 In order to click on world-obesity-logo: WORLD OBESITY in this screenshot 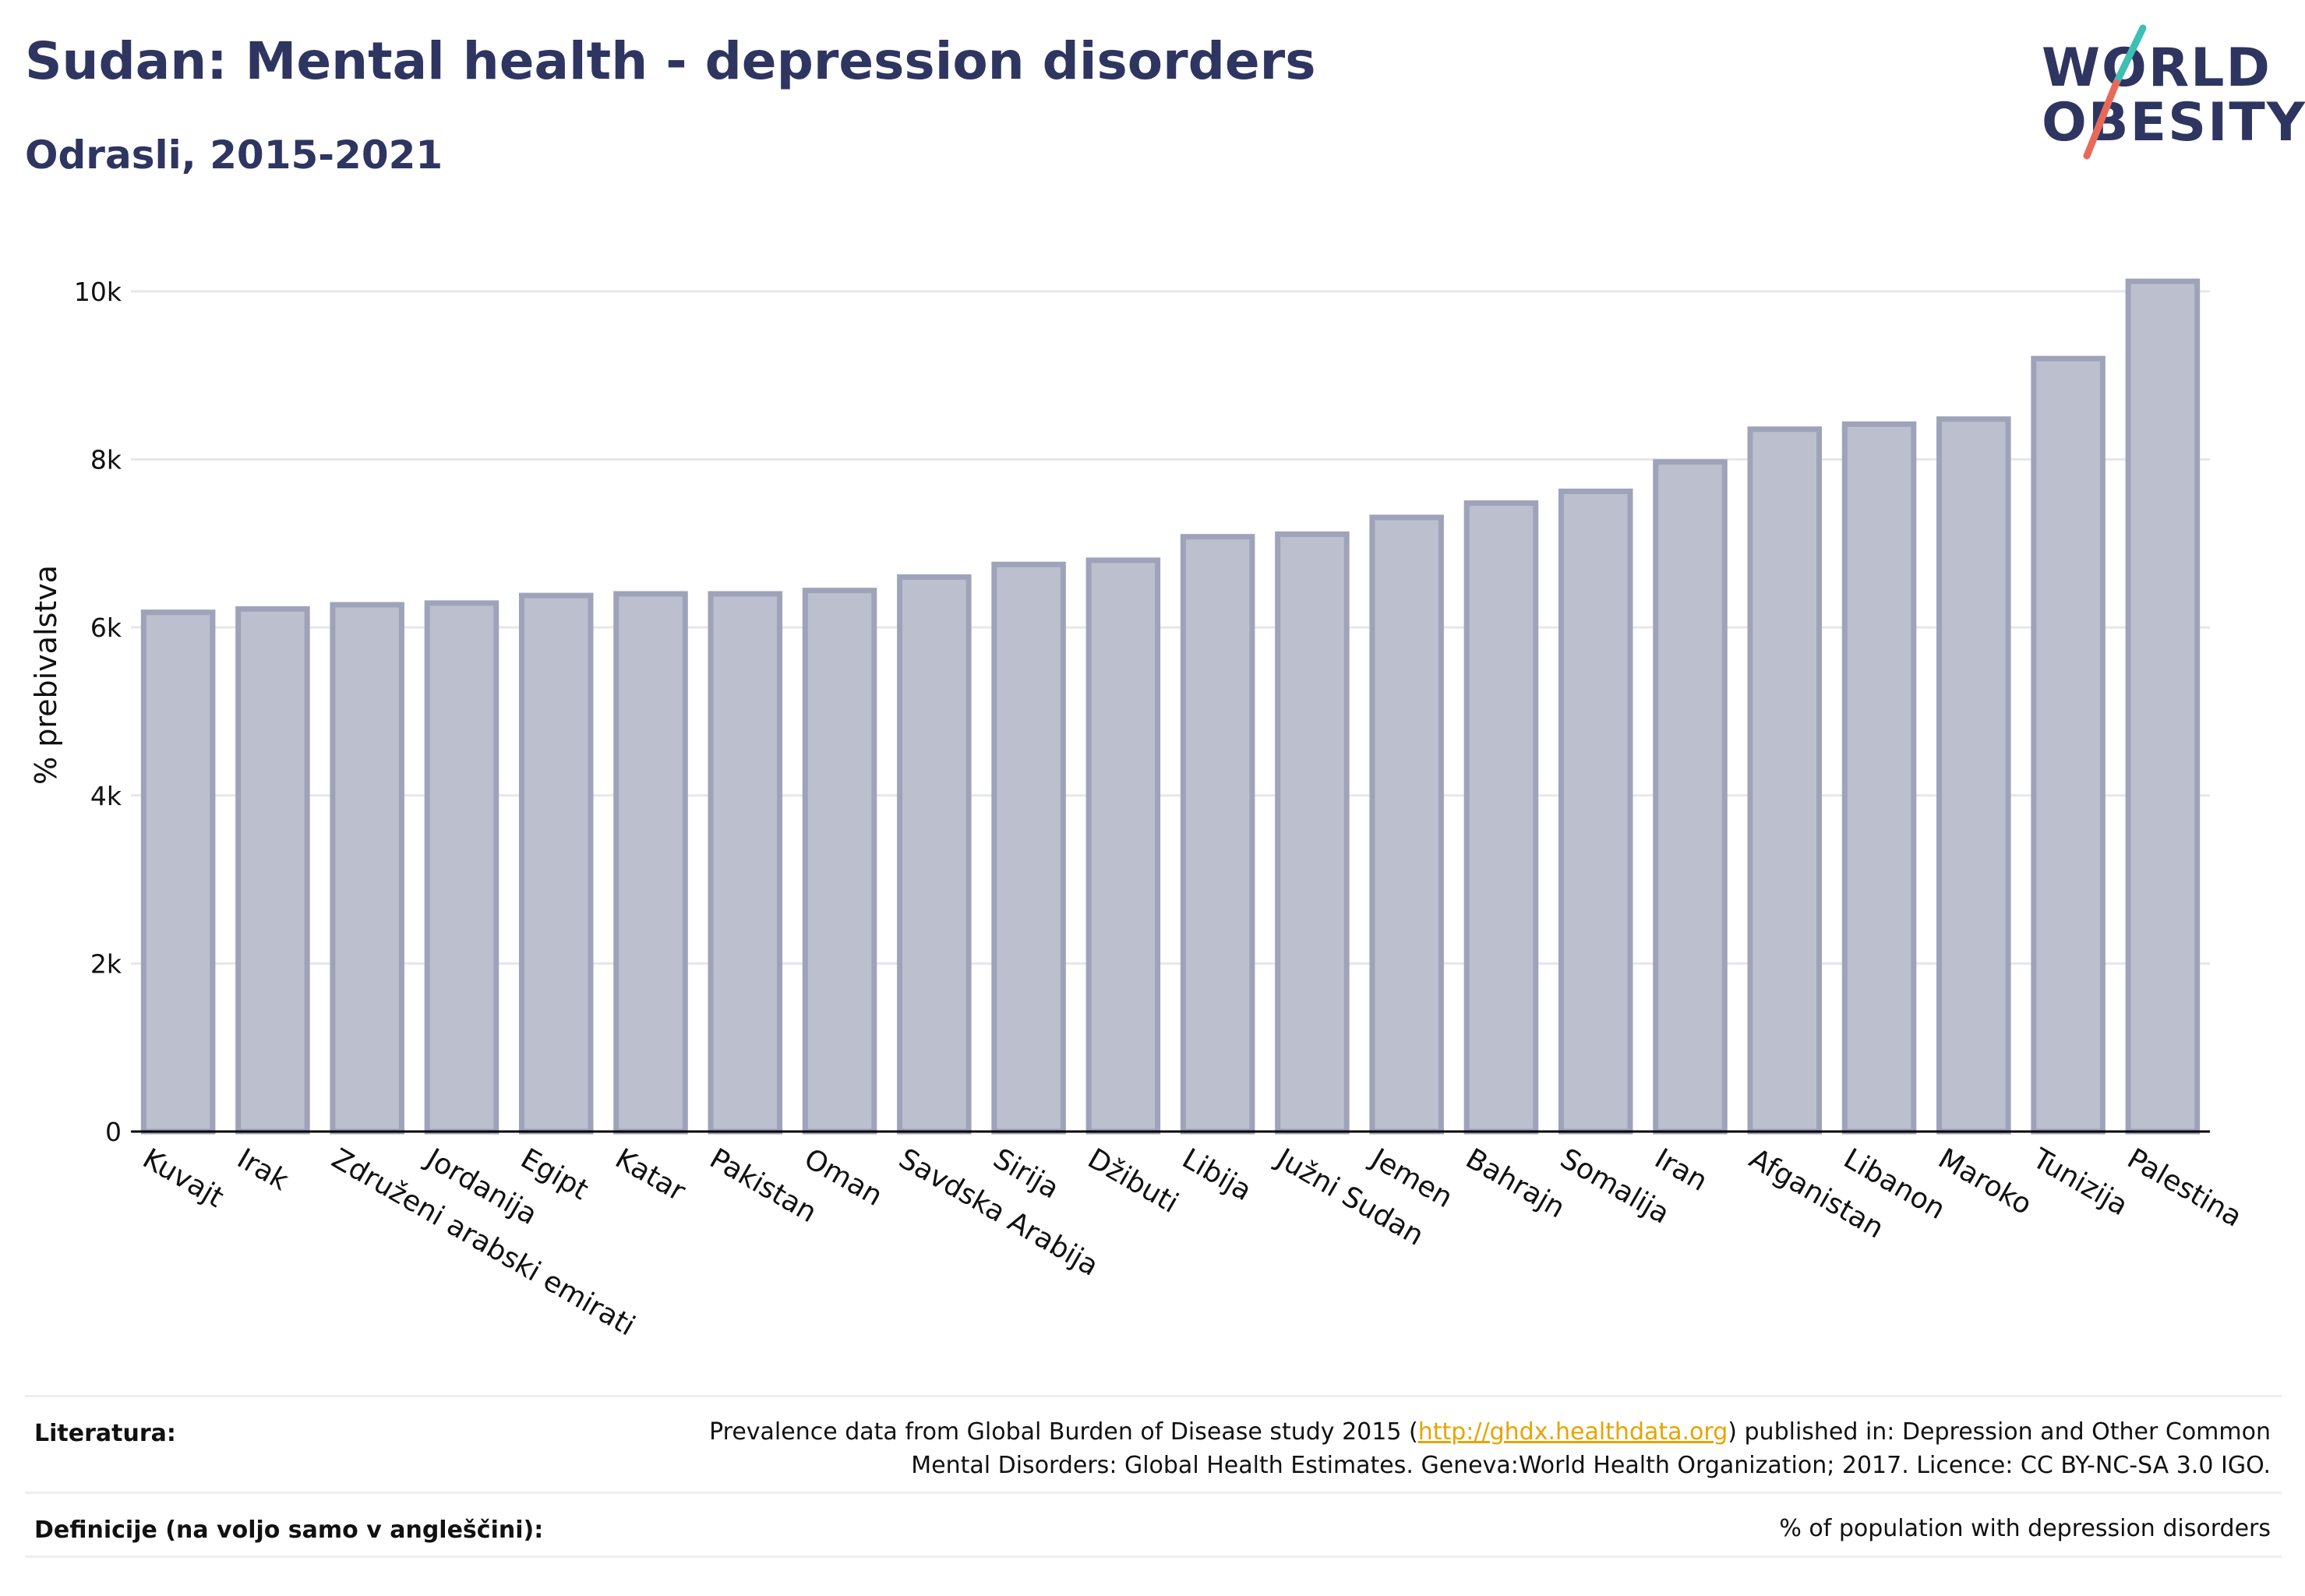, I will do `click(2165, 96)`.